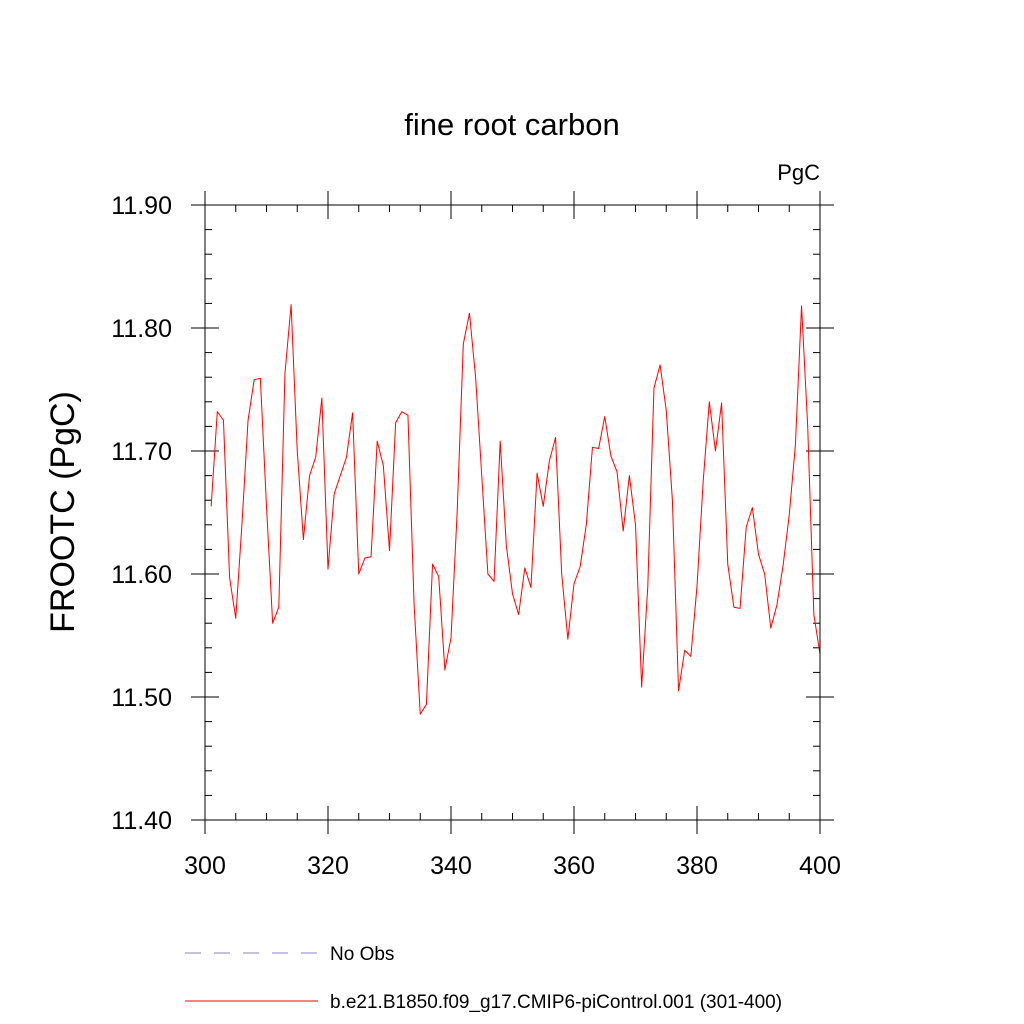 The width and height of the screenshot is (1024, 1024). What do you see at coordinates (141, 452) in the screenshot?
I see `y-tick-label: 11.70` at bounding box center [141, 452].